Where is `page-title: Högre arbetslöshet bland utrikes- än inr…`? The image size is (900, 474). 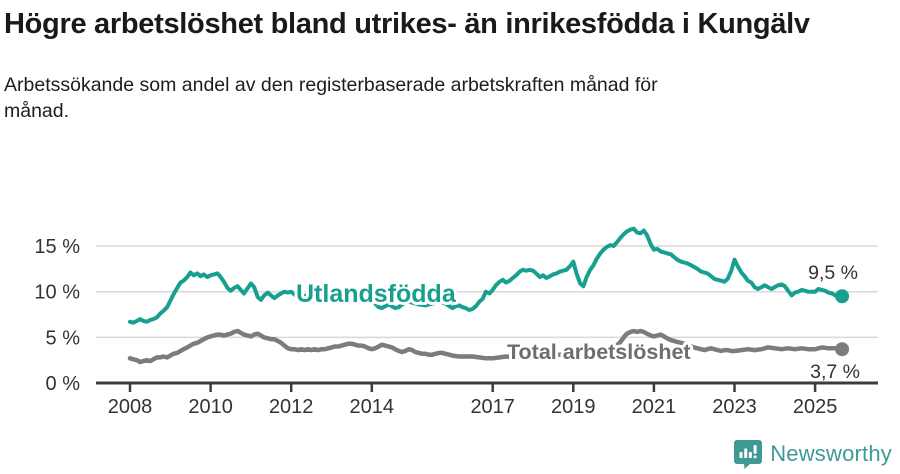
page-title: Högre arbetslöshet bland utrikes- än inr… is located at coordinates (407, 24).